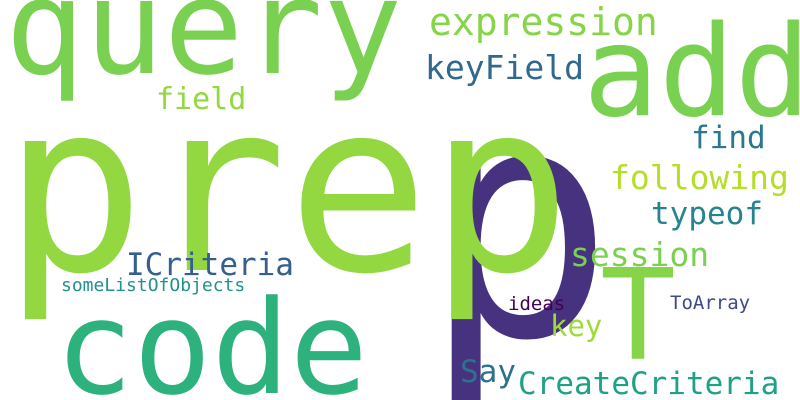  I want to click on word-code: code, so click(211, 336).